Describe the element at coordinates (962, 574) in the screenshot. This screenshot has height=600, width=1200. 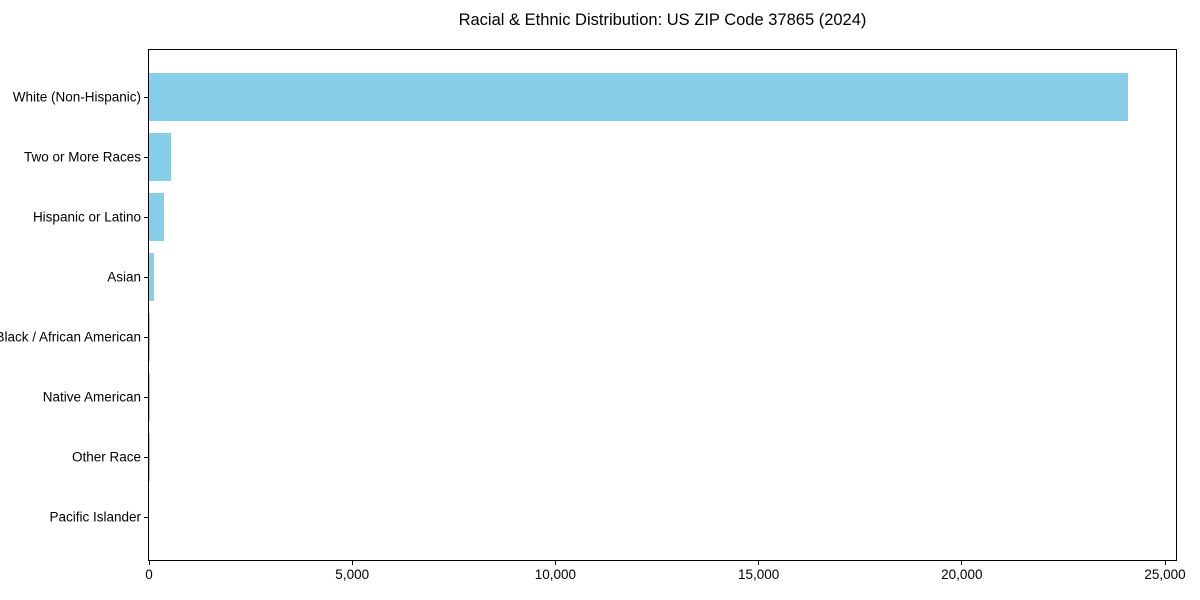
I see `x-tick-label: 20,000` at that location.